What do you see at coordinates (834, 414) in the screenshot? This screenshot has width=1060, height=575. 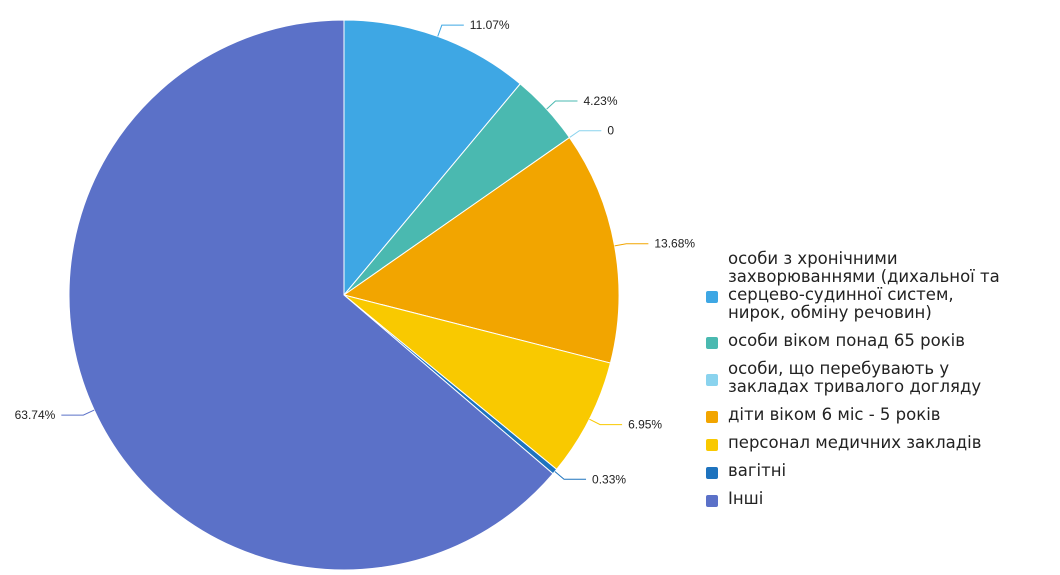 I see `legend-label: діти віком 6 міс - 5 років` at bounding box center [834, 414].